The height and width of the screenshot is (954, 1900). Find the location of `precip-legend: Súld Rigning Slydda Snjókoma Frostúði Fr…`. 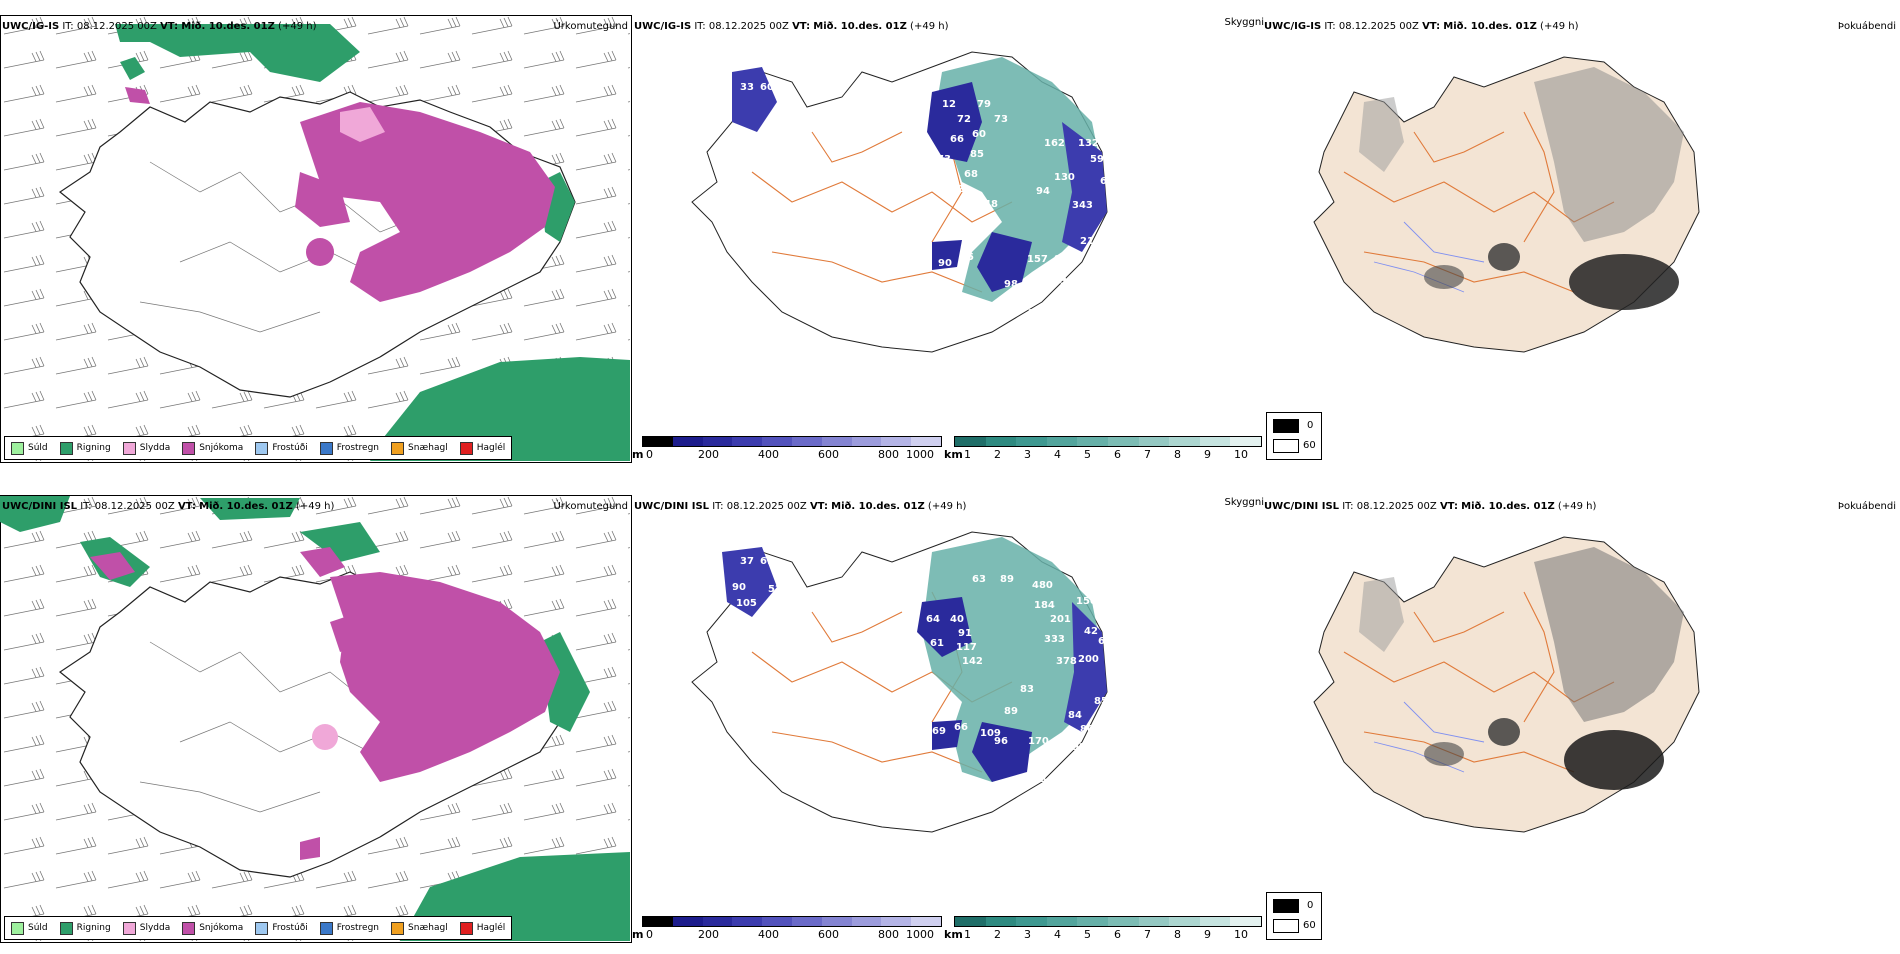

precip-legend: Súld Rigning Slydda Snjókoma Frostúði Fr… is located at coordinates (258, 448).